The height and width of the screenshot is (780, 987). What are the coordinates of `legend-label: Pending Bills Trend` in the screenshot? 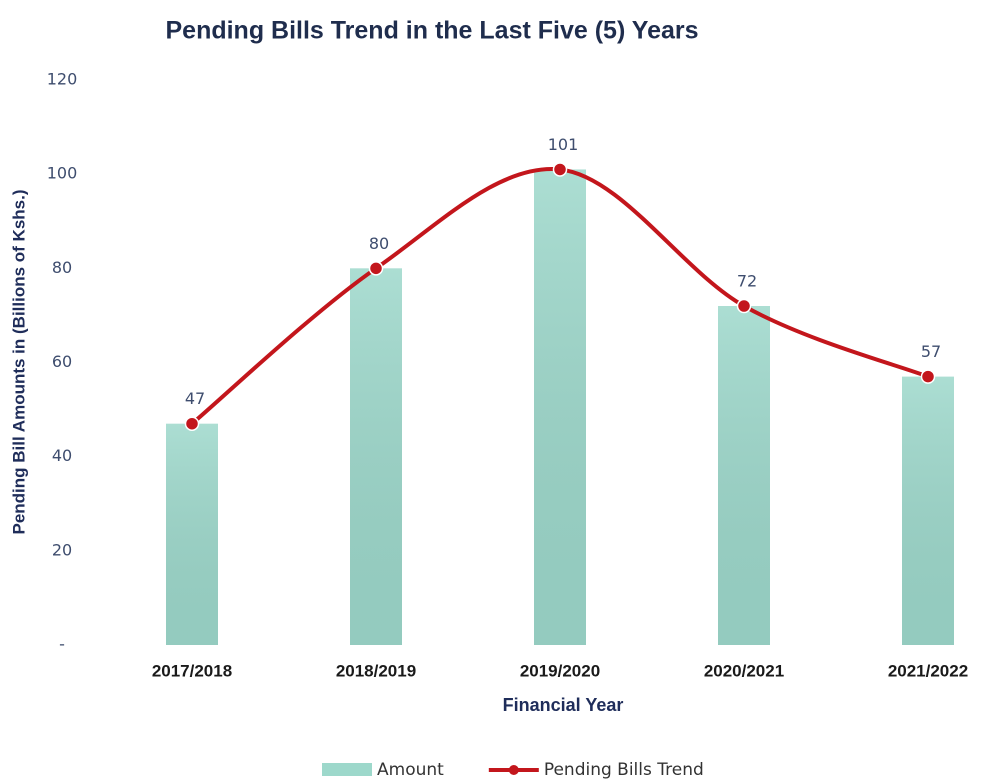 It's located at (624, 770).